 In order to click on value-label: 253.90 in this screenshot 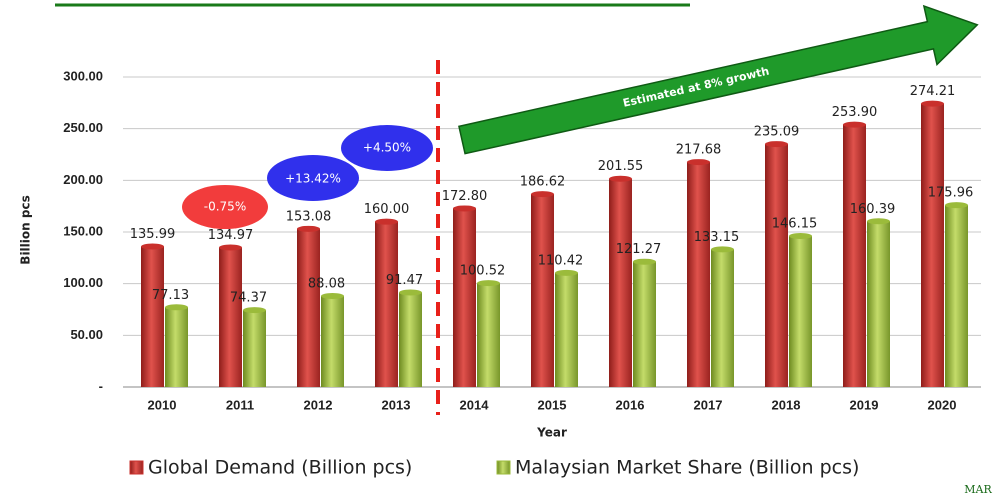, I will do `click(855, 112)`.